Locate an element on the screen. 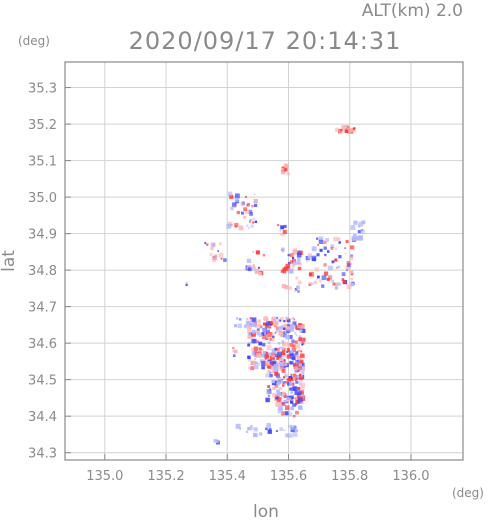  y-axis-label: lat is located at coordinates (9, 261).